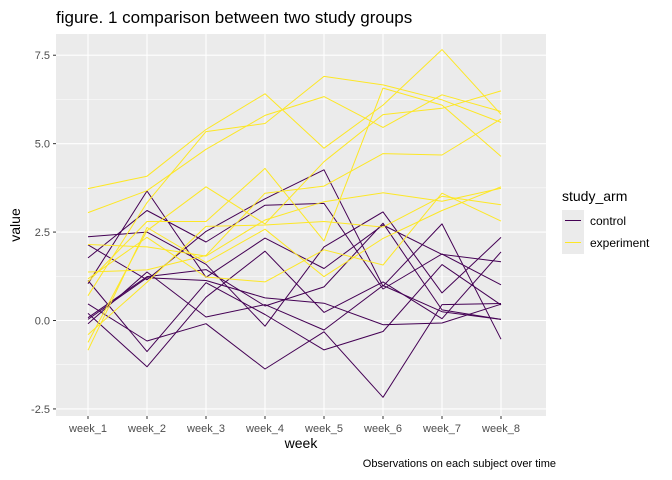 This screenshot has height=480, width=672. I want to click on legend-label-experiment: experiment, so click(620, 243).